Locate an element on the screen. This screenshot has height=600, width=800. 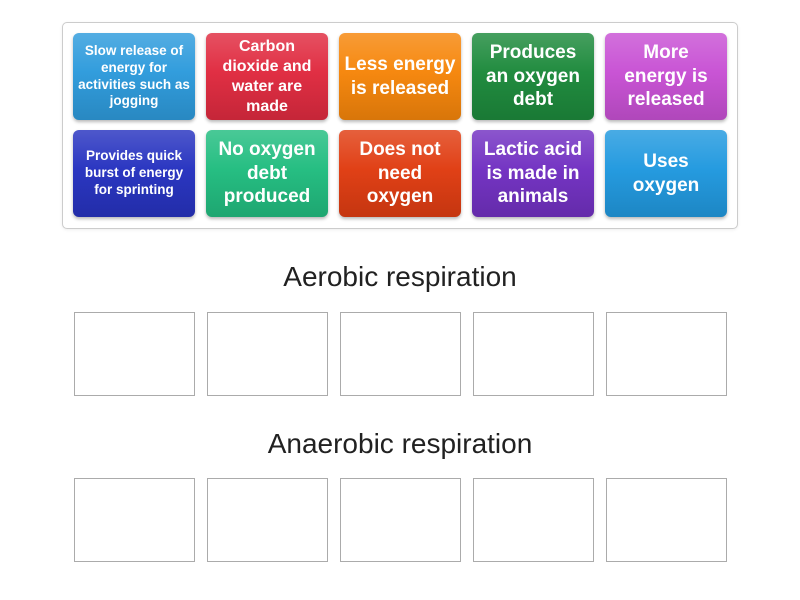
group-title-aerobic: Aerobic respiration is located at coordinates (400, 276).